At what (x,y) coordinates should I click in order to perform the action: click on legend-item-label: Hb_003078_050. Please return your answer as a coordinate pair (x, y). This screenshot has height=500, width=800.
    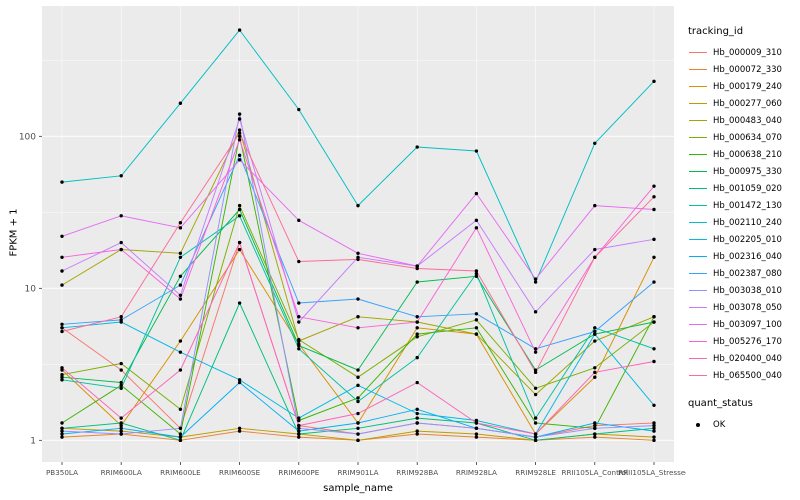
    Looking at the image, I should click on (747, 307).